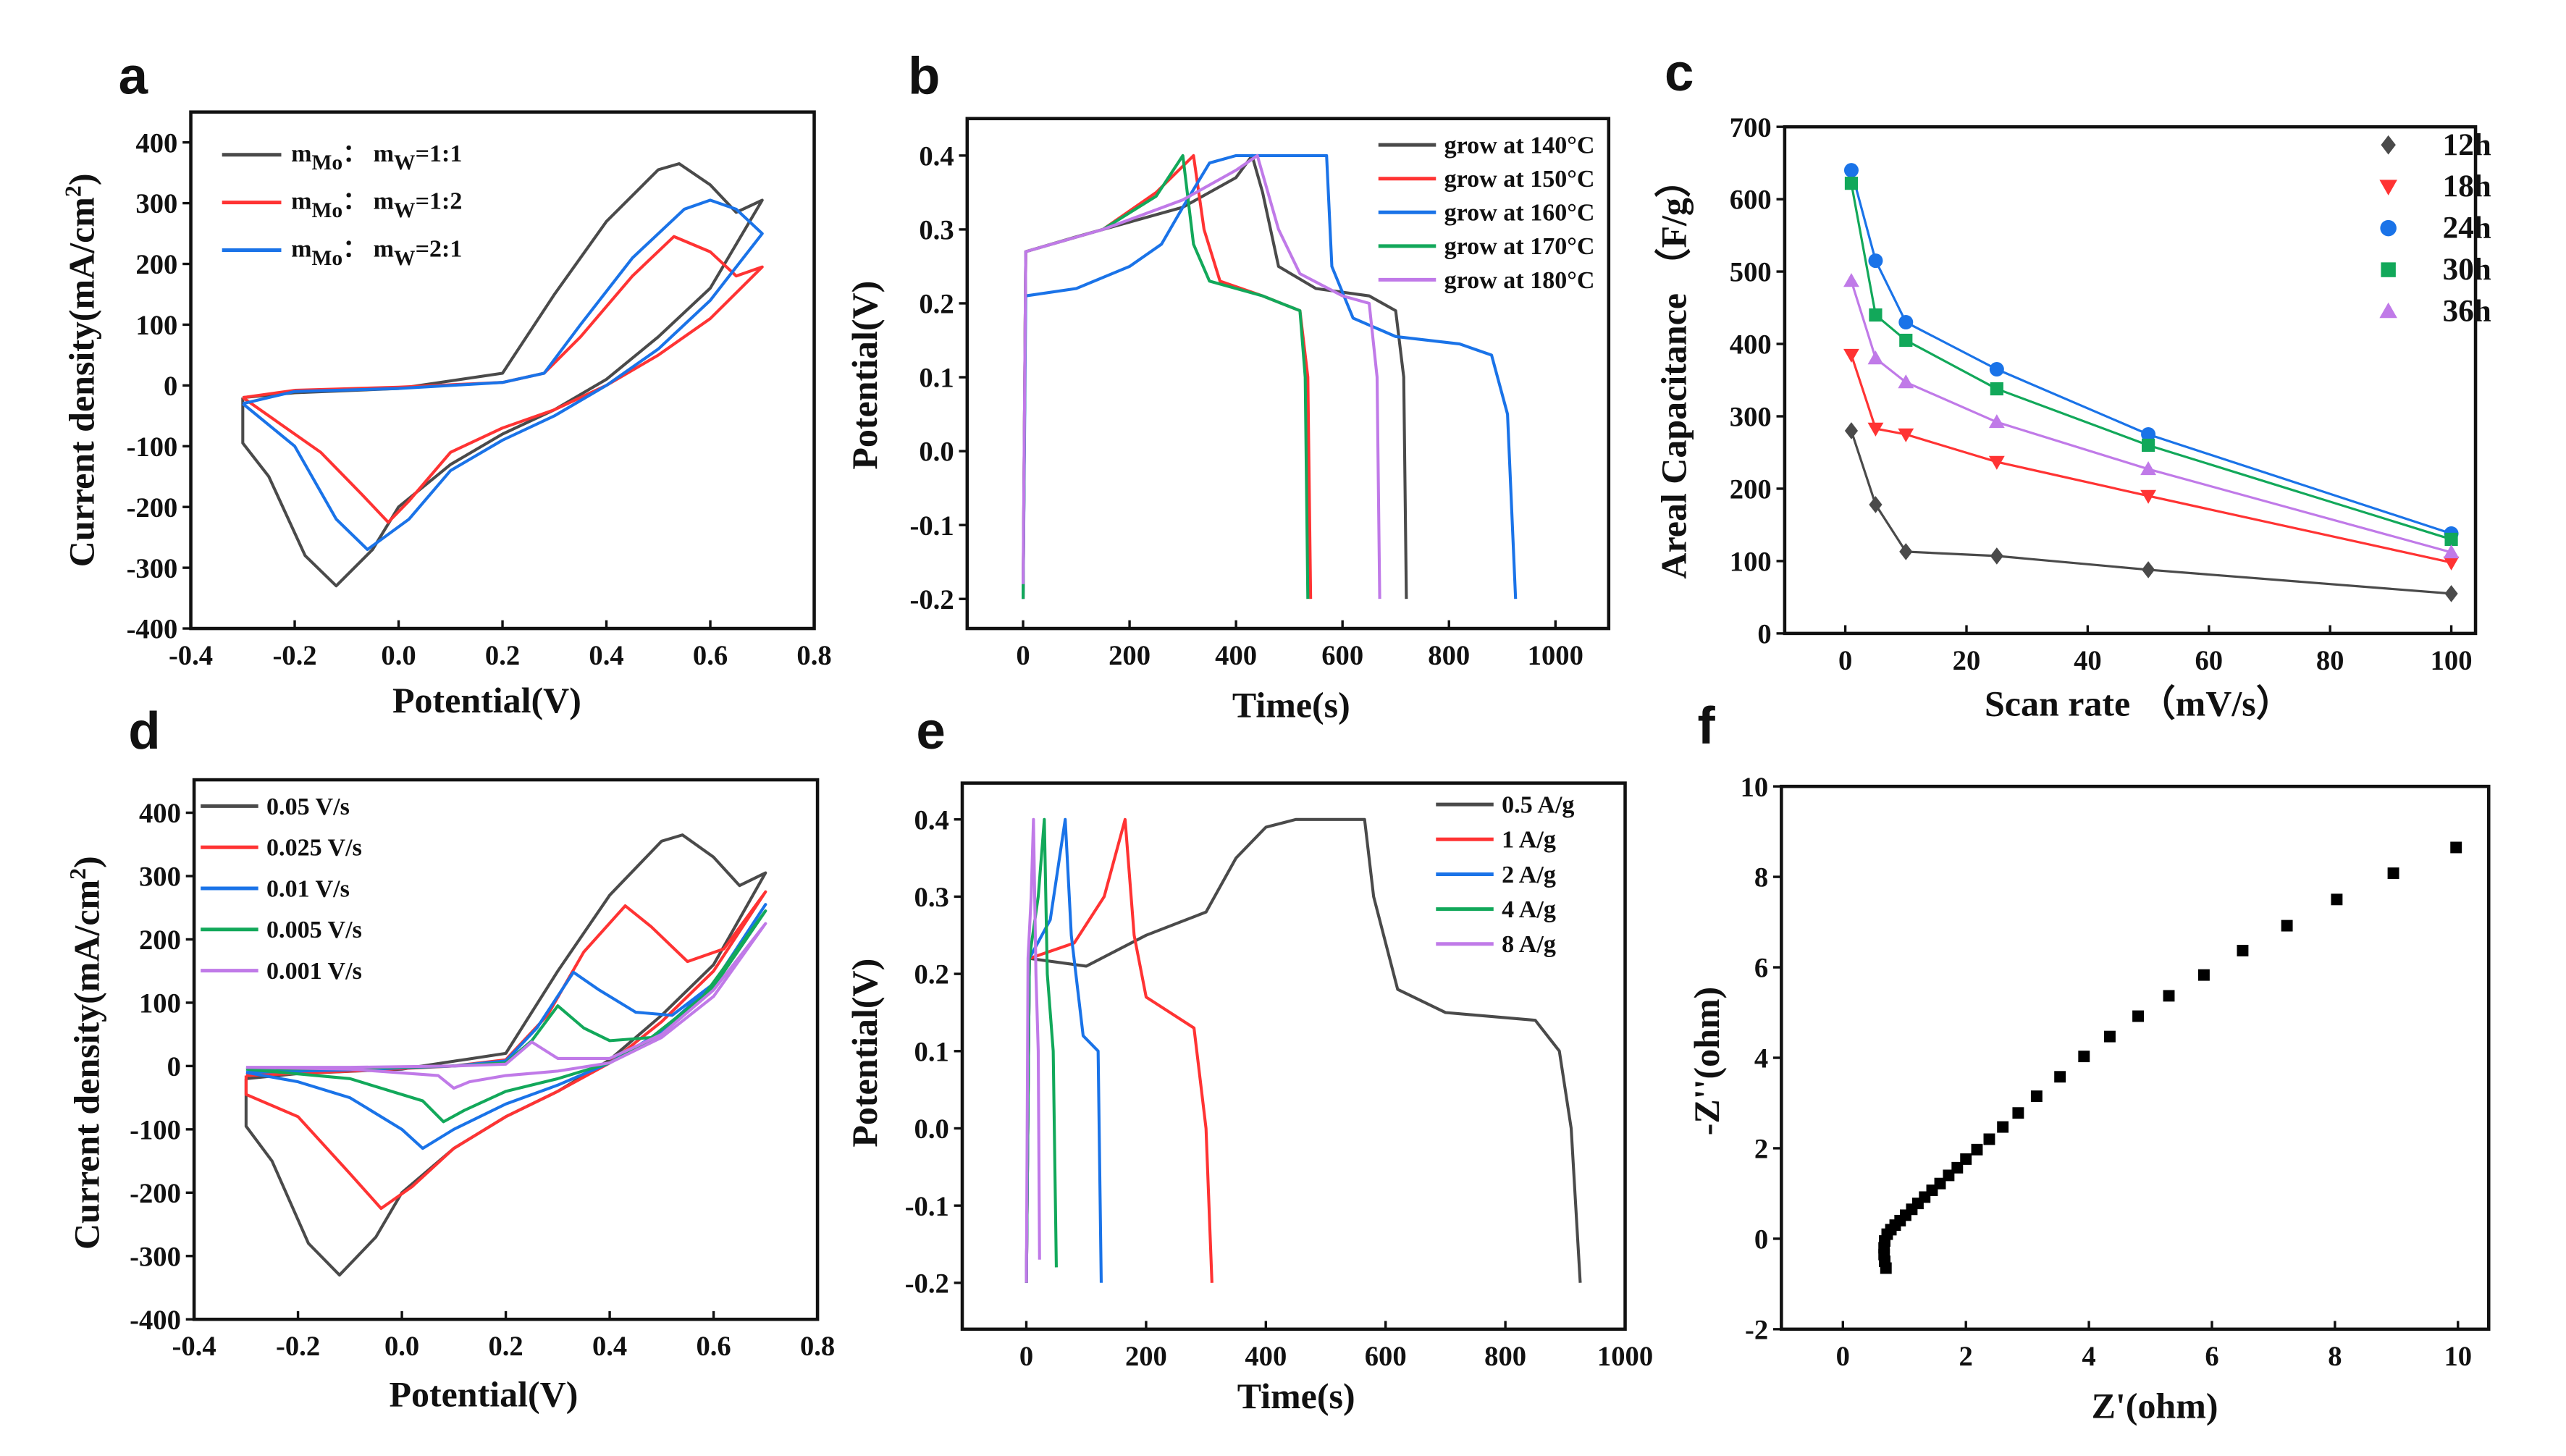 Image resolution: width=2566 pixels, height=1456 pixels. Describe the element at coordinates (936, 453) in the screenshot. I see `y-tick-label: 0.0` at that location.